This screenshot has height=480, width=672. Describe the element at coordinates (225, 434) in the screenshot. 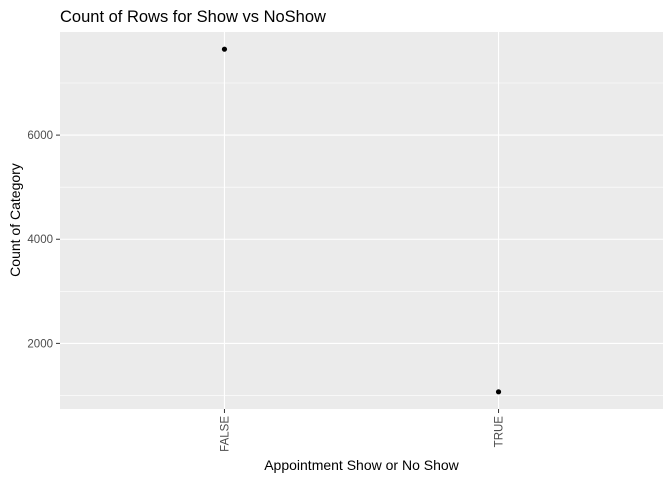

I see `x-tick-label-0: FALSE` at that location.